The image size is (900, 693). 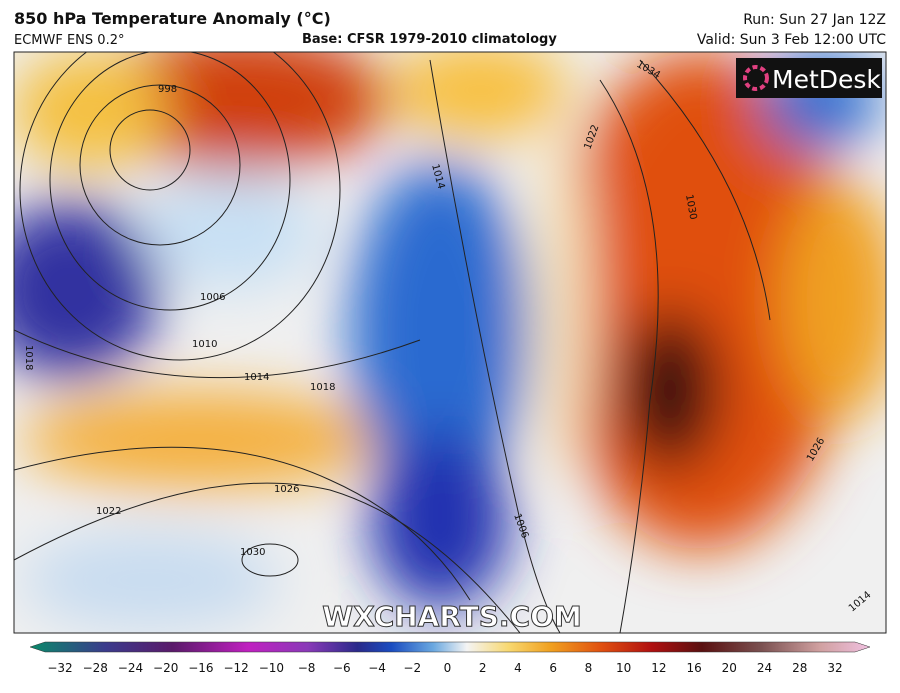 What do you see at coordinates (518, 668) in the screenshot?
I see `colorbar-tick-label: 4` at bounding box center [518, 668].